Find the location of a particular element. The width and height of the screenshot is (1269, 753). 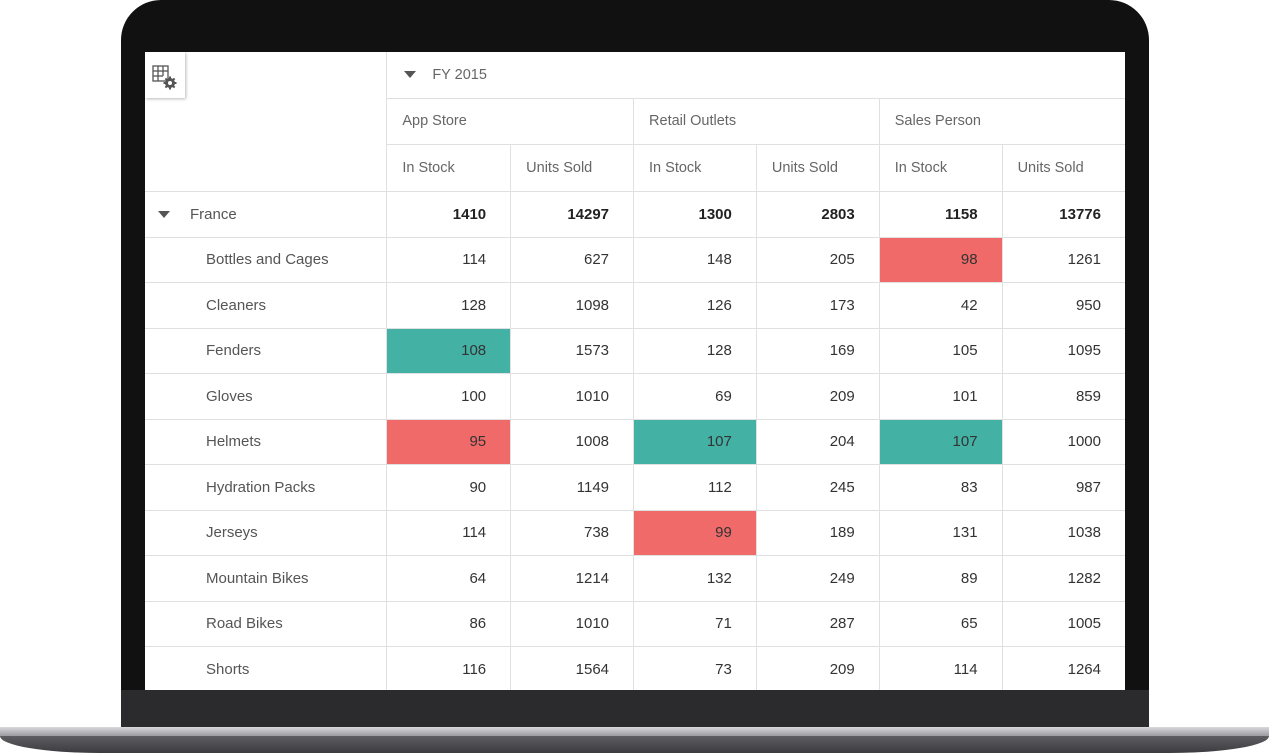

field-list-button is located at coordinates (165, 75).